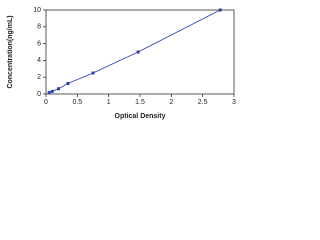 The image size is (320, 240). What do you see at coordinates (234, 102) in the screenshot?
I see `x-tick-label: 3` at bounding box center [234, 102].